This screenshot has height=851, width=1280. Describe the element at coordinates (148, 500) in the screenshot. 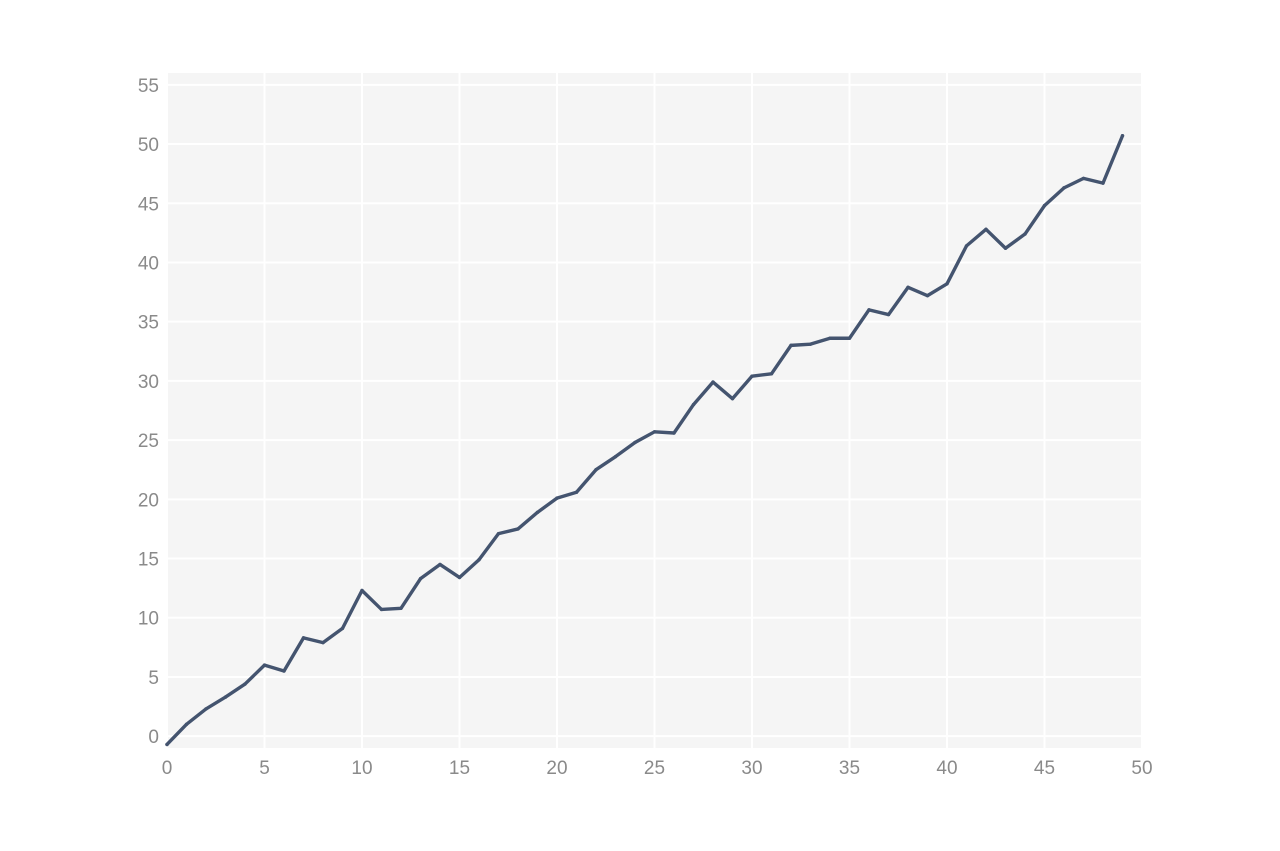

I see `y-tick-label: 20` at that location.